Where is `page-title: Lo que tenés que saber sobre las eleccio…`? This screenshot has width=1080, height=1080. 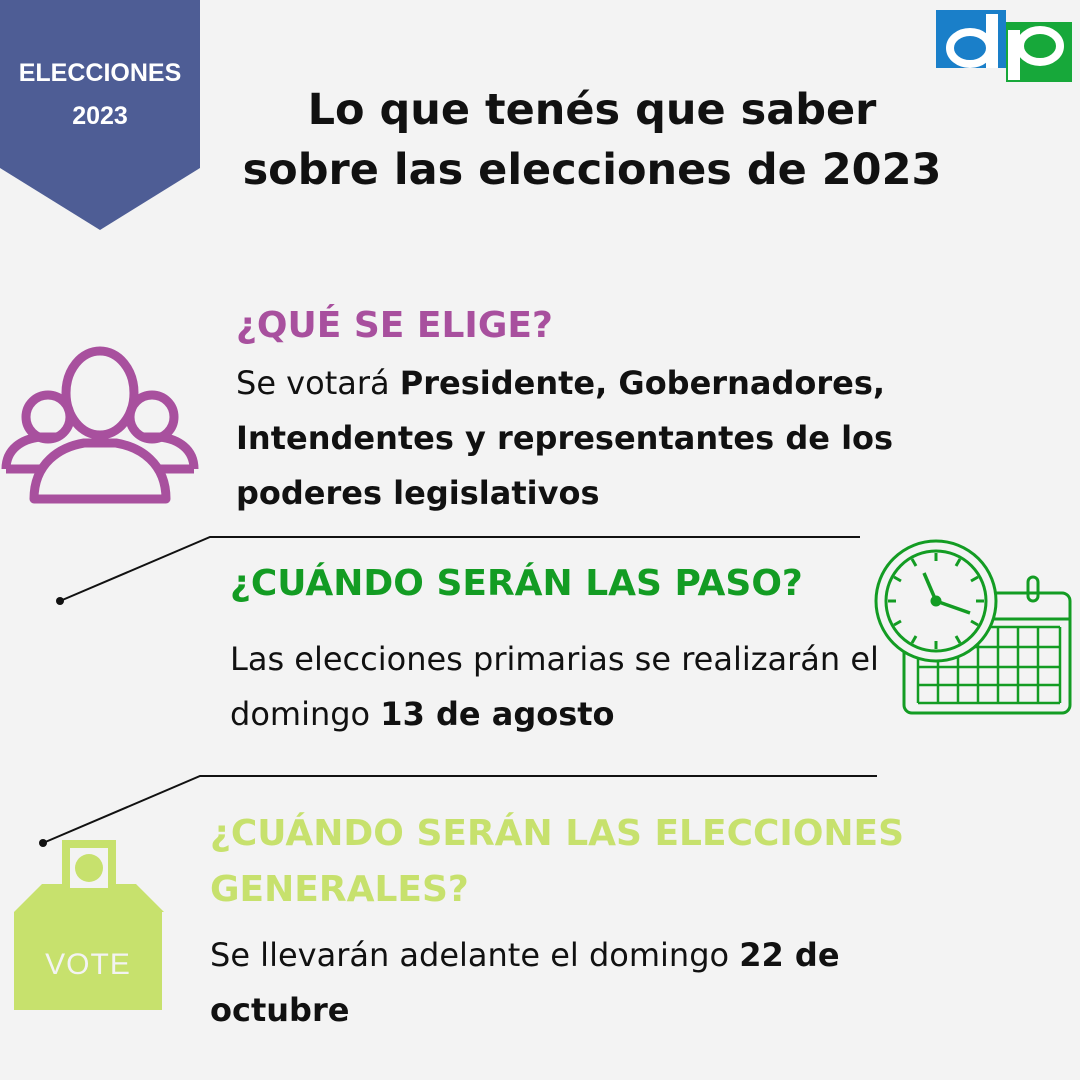
page-title: Lo que tenés que saber sobre las eleccio… is located at coordinates (592, 140).